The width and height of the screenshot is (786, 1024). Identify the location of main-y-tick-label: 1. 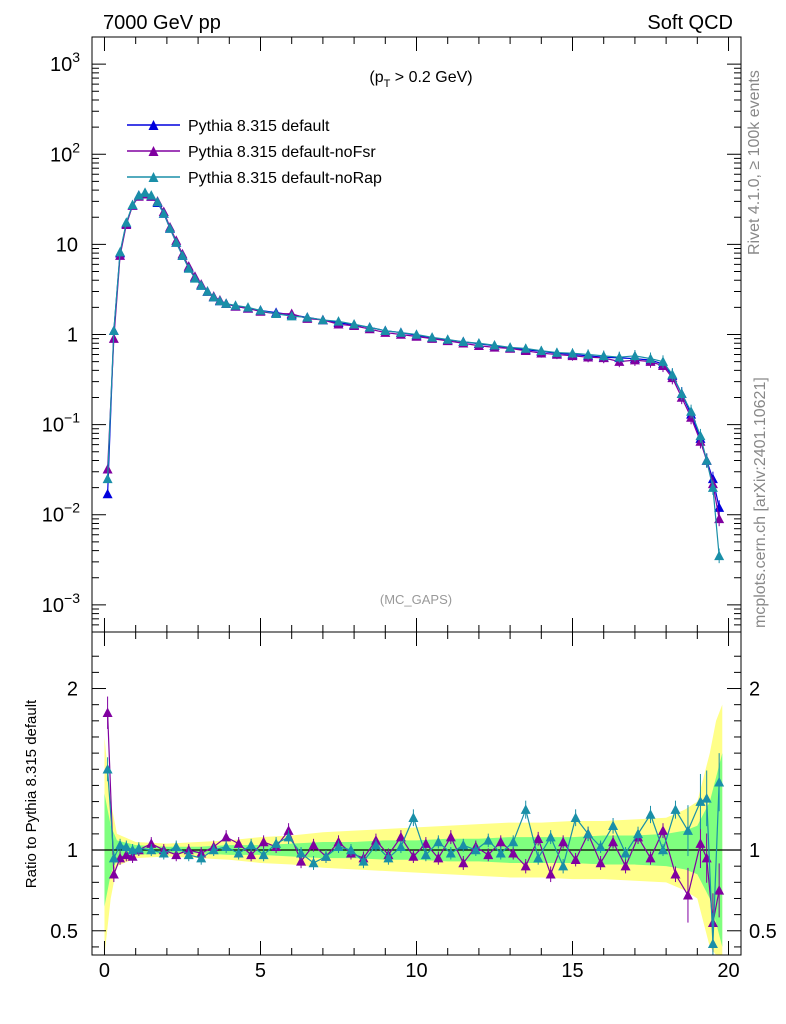
(72, 336).